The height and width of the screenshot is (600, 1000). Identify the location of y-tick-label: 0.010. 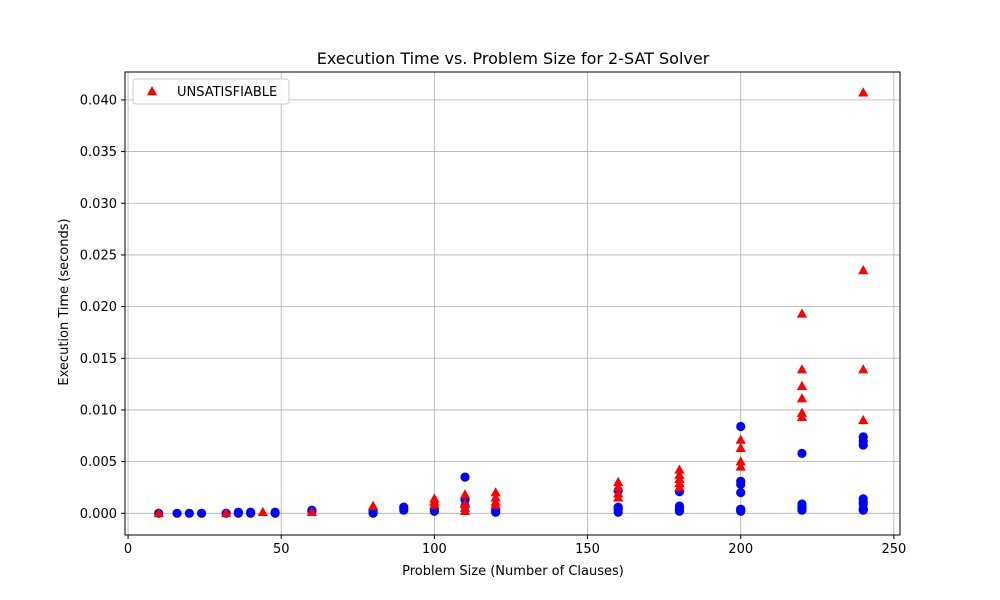
(98, 410).